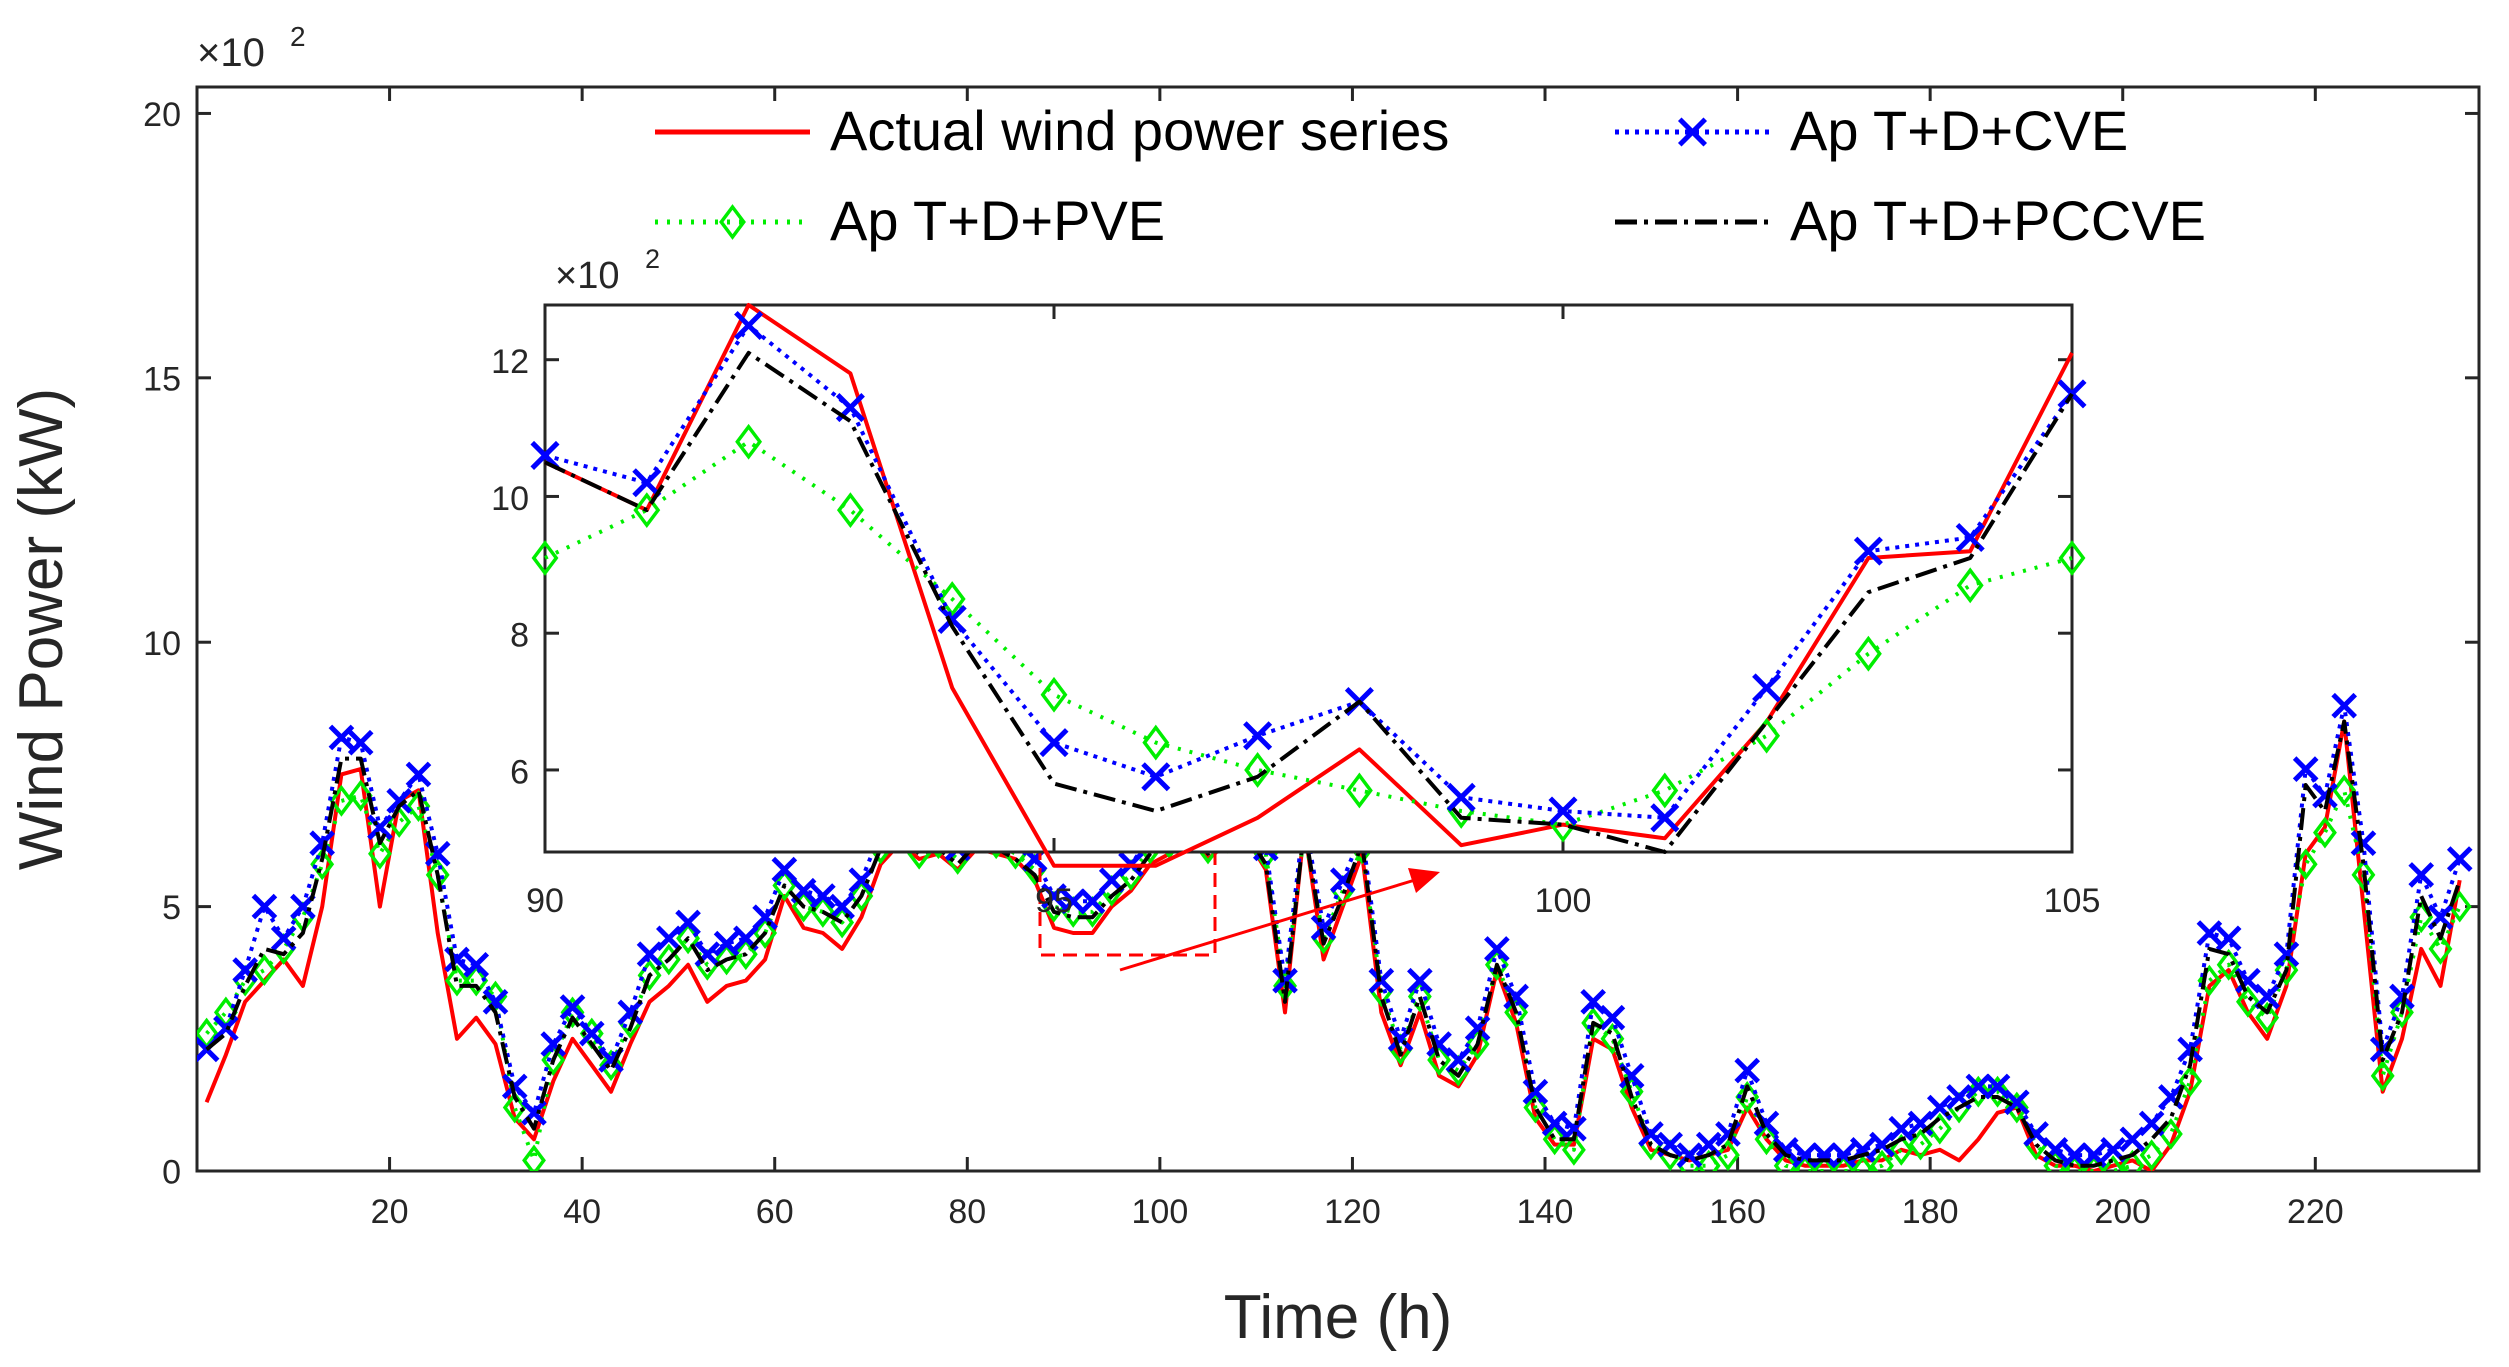 The image size is (2509, 1367). What do you see at coordinates (510, 499) in the screenshot?
I see `inset-ytick-label: 10` at bounding box center [510, 499].